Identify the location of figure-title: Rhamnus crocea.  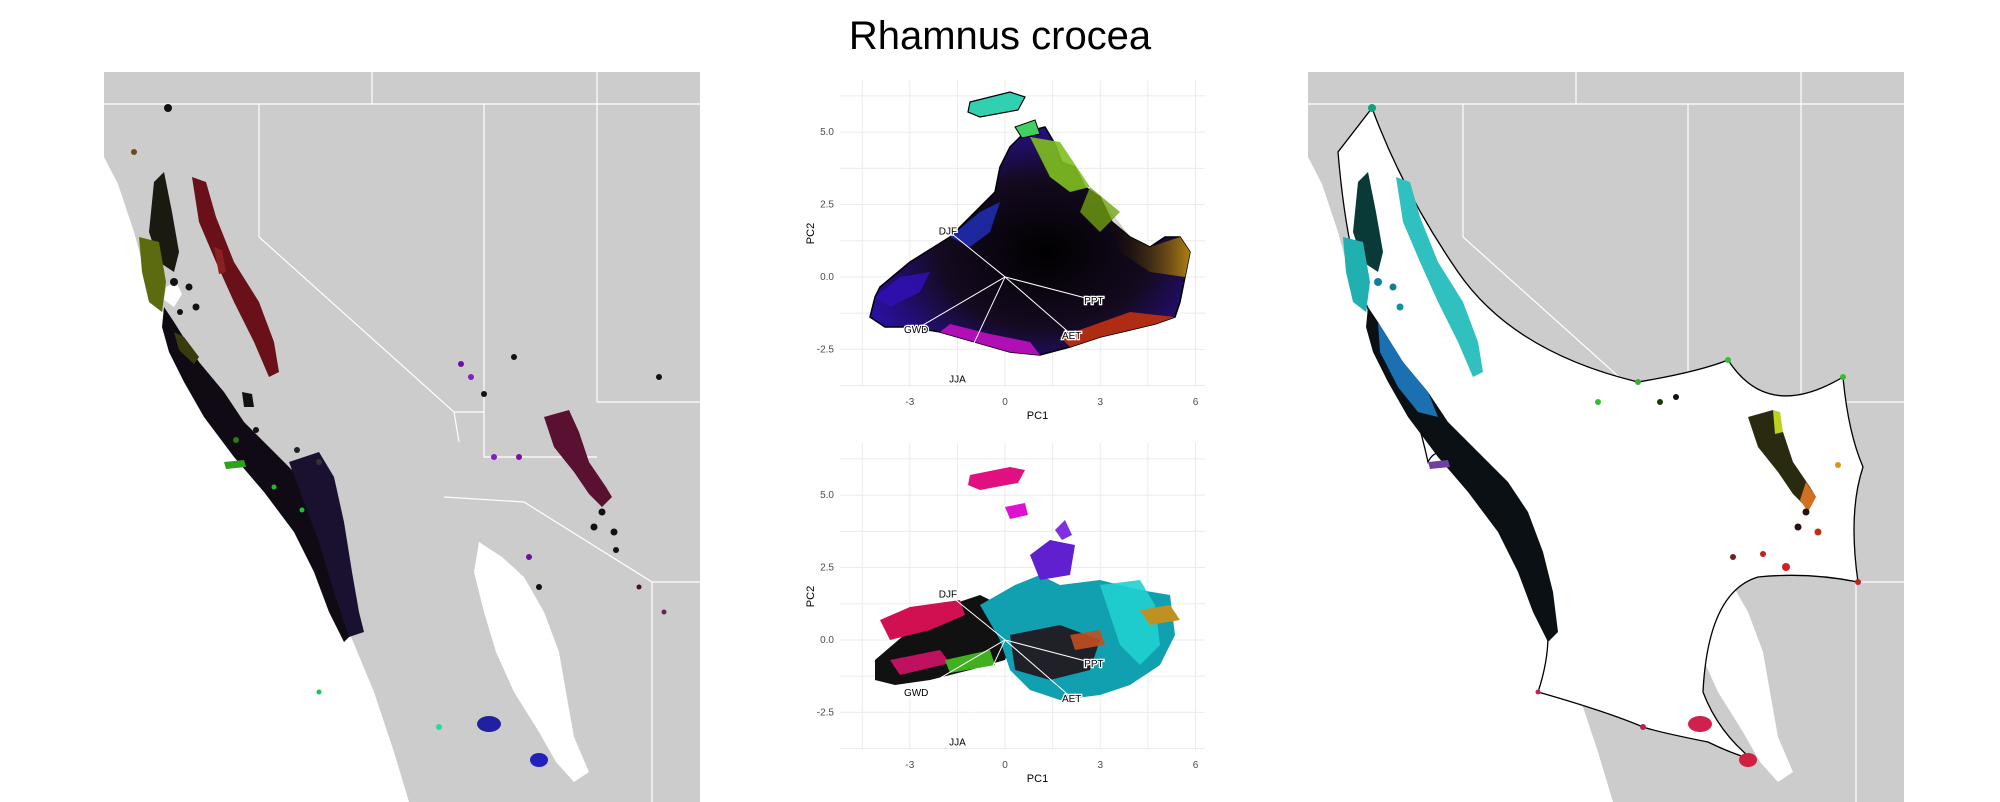
(1000, 36).